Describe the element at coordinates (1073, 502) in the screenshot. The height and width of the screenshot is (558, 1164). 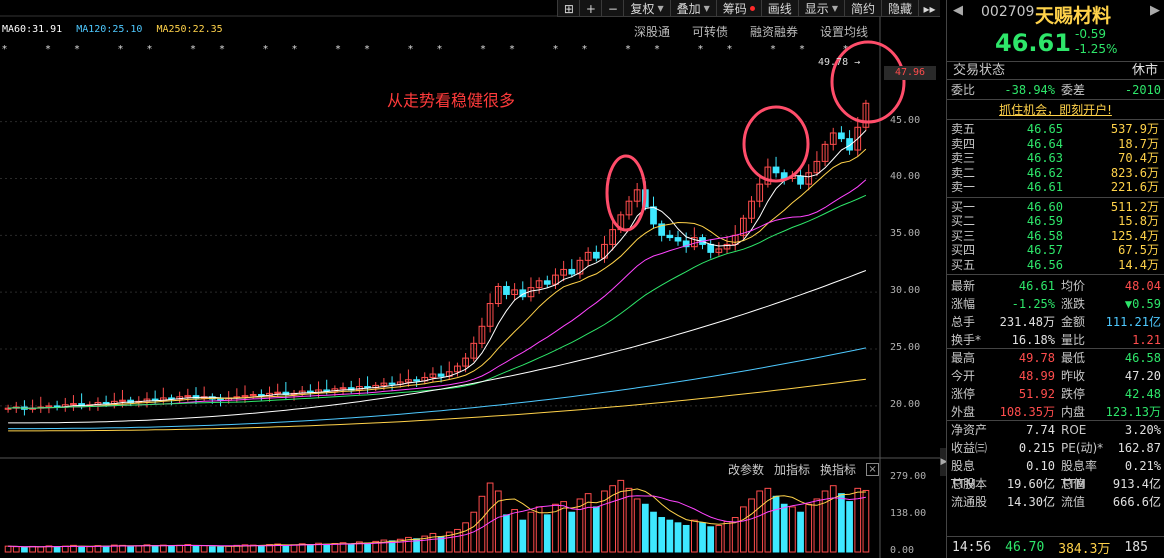
I see `stat-label: 流值` at that location.